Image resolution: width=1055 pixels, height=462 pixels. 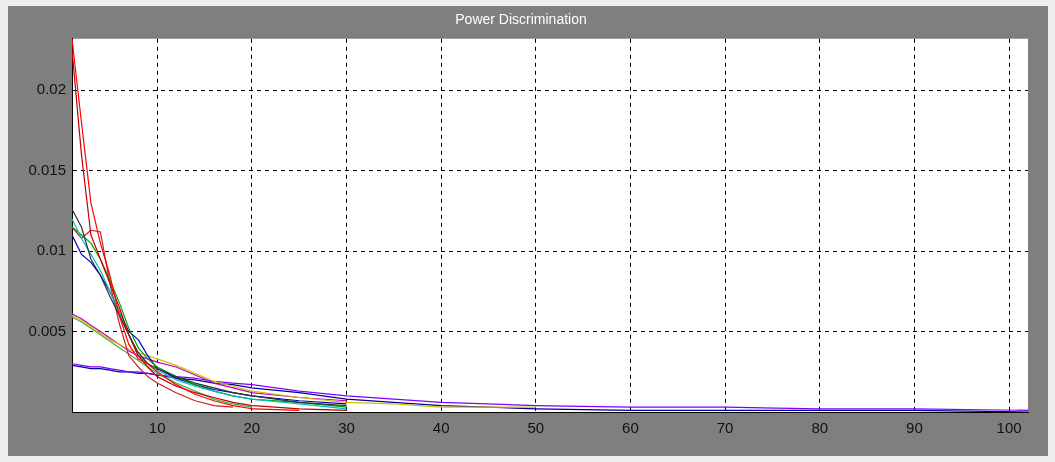 I want to click on x-tick-label: 40, so click(x=441, y=428).